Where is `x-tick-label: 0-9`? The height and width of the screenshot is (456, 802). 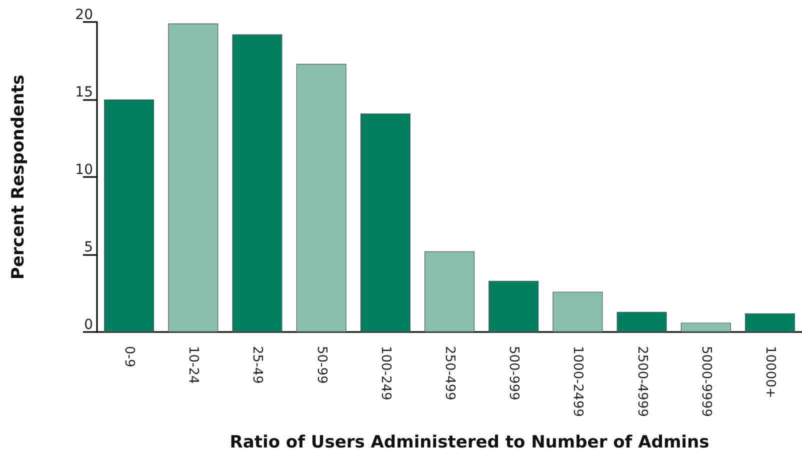
x-tick-label: 0-9 is located at coordinates (129, 357).